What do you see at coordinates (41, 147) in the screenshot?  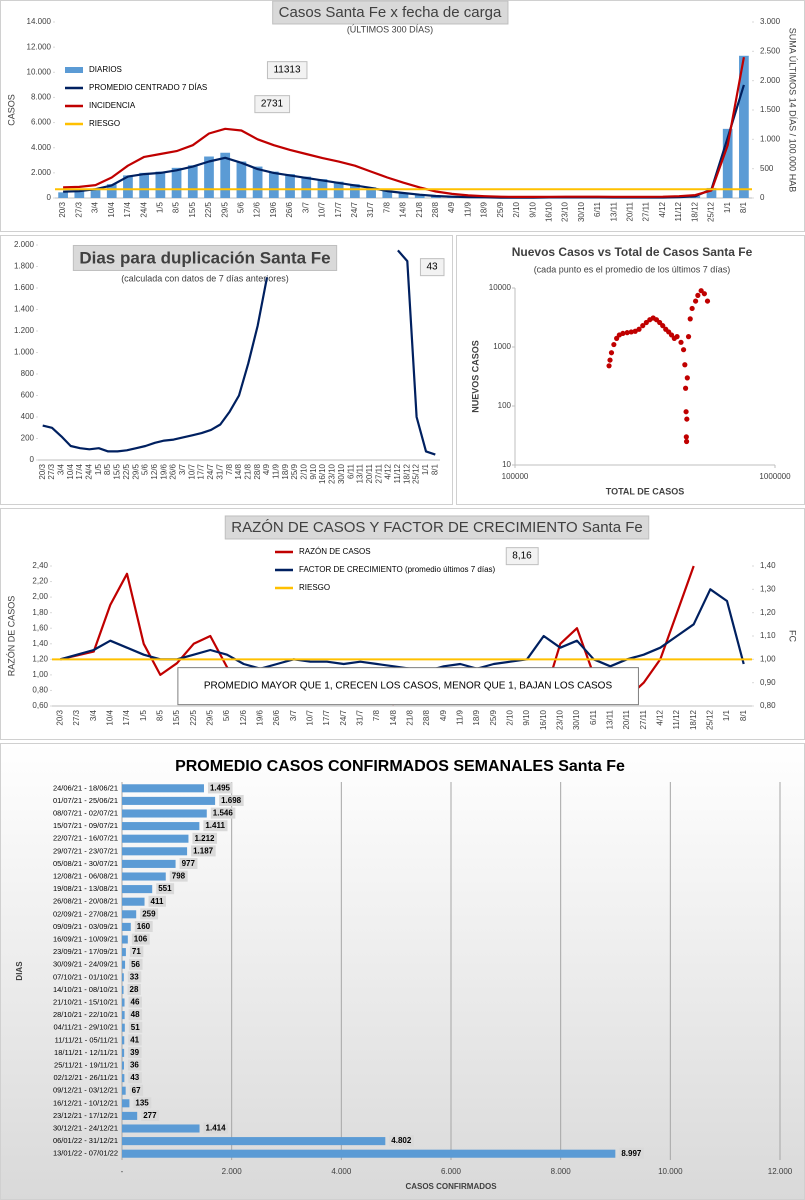 I see `y-tick-label: 4.000` at bounding box center [41, 147].